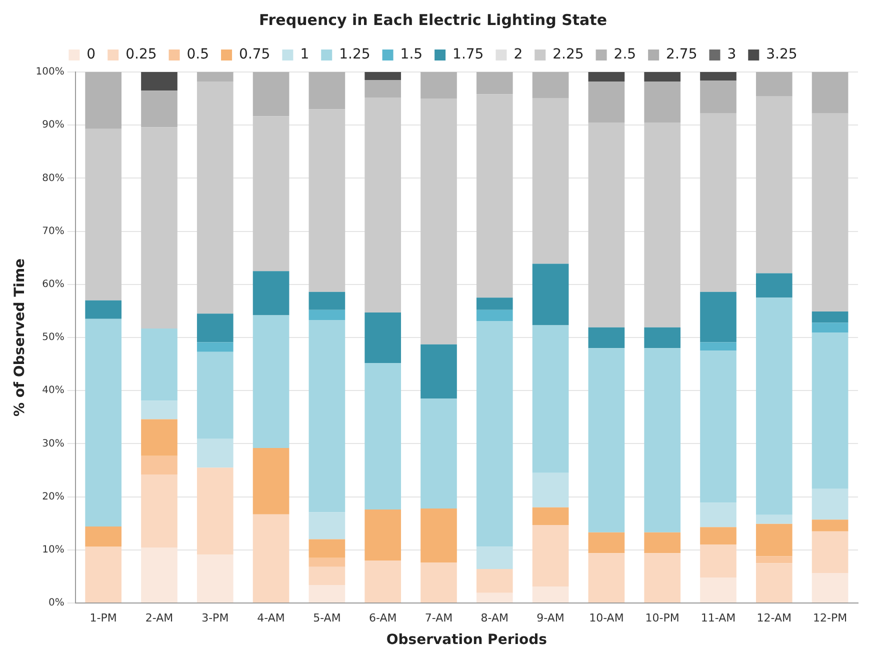 The width and height of the screenshot is (877, 663). Describe the element at coordinates (254, 54) in the screenshot. I see `legend-label: 0.75` at that location.